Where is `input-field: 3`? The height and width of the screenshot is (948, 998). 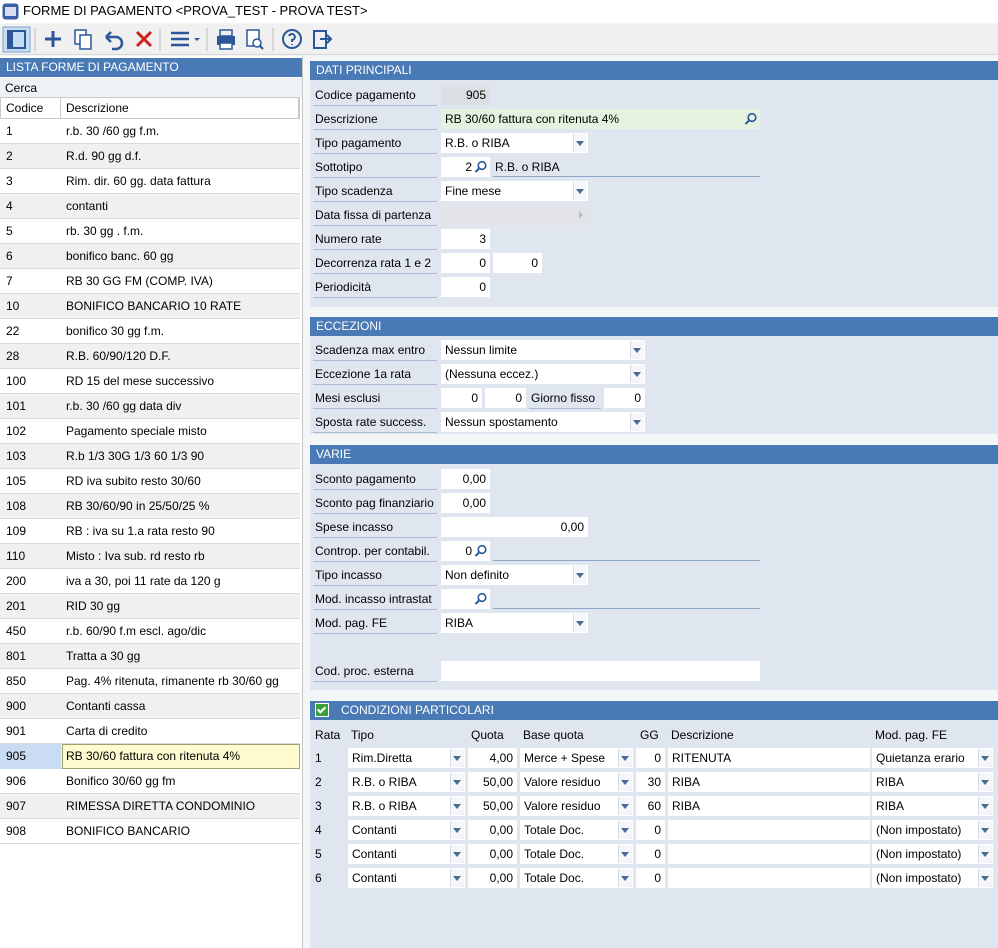
input-field: 3 is located at coordinates (465, 239).